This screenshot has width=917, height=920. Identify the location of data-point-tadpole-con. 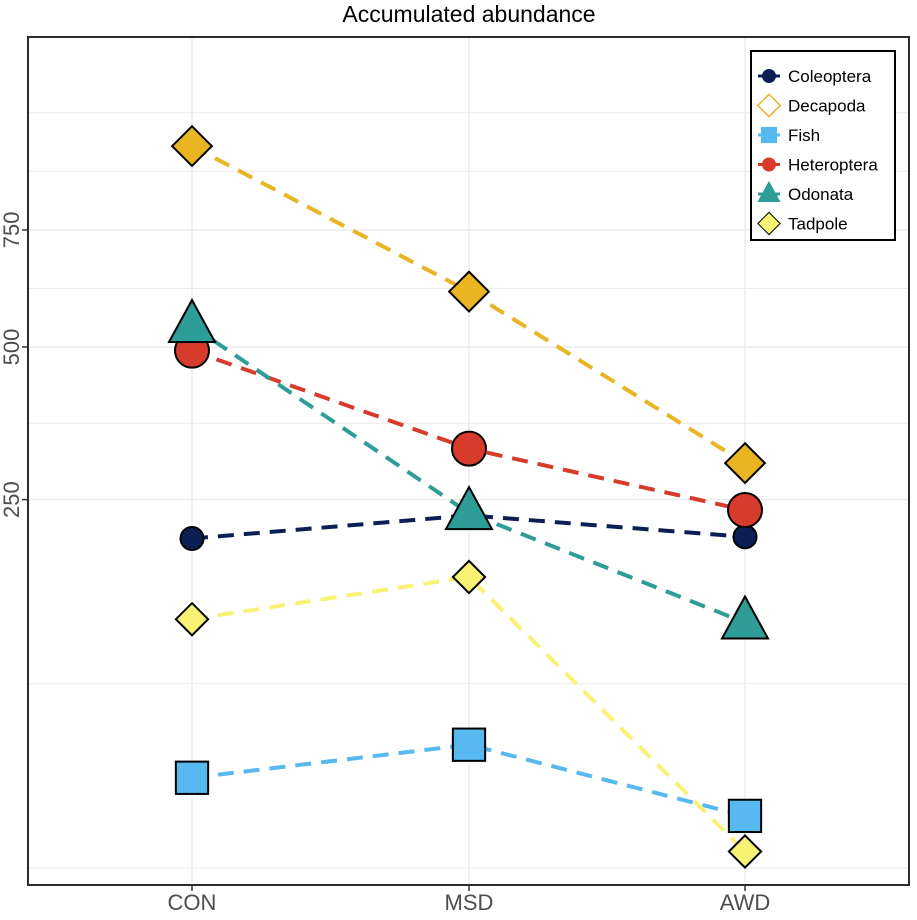
(192, 619).